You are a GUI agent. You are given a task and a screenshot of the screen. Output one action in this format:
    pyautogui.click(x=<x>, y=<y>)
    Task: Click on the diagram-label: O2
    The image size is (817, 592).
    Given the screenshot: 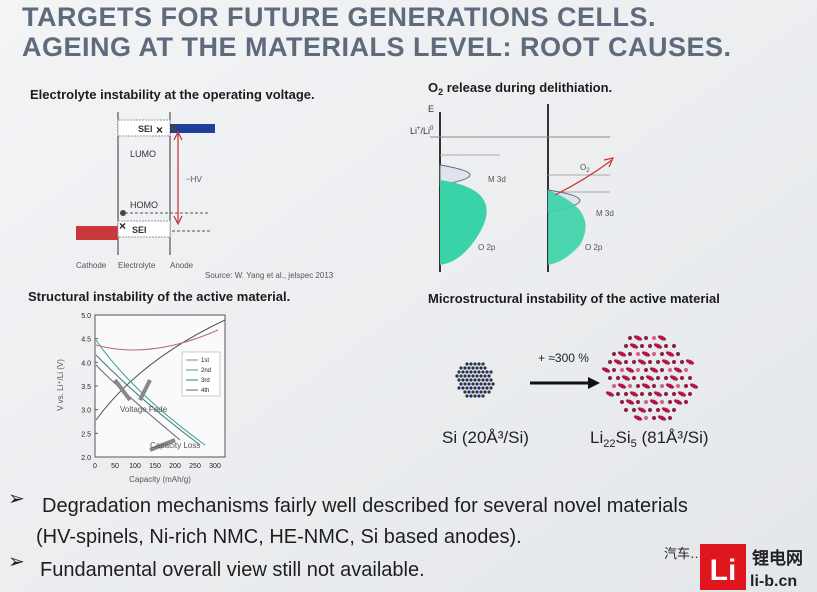 What is the action you would take?
    pyautogui.click(x=585, y=168)
    